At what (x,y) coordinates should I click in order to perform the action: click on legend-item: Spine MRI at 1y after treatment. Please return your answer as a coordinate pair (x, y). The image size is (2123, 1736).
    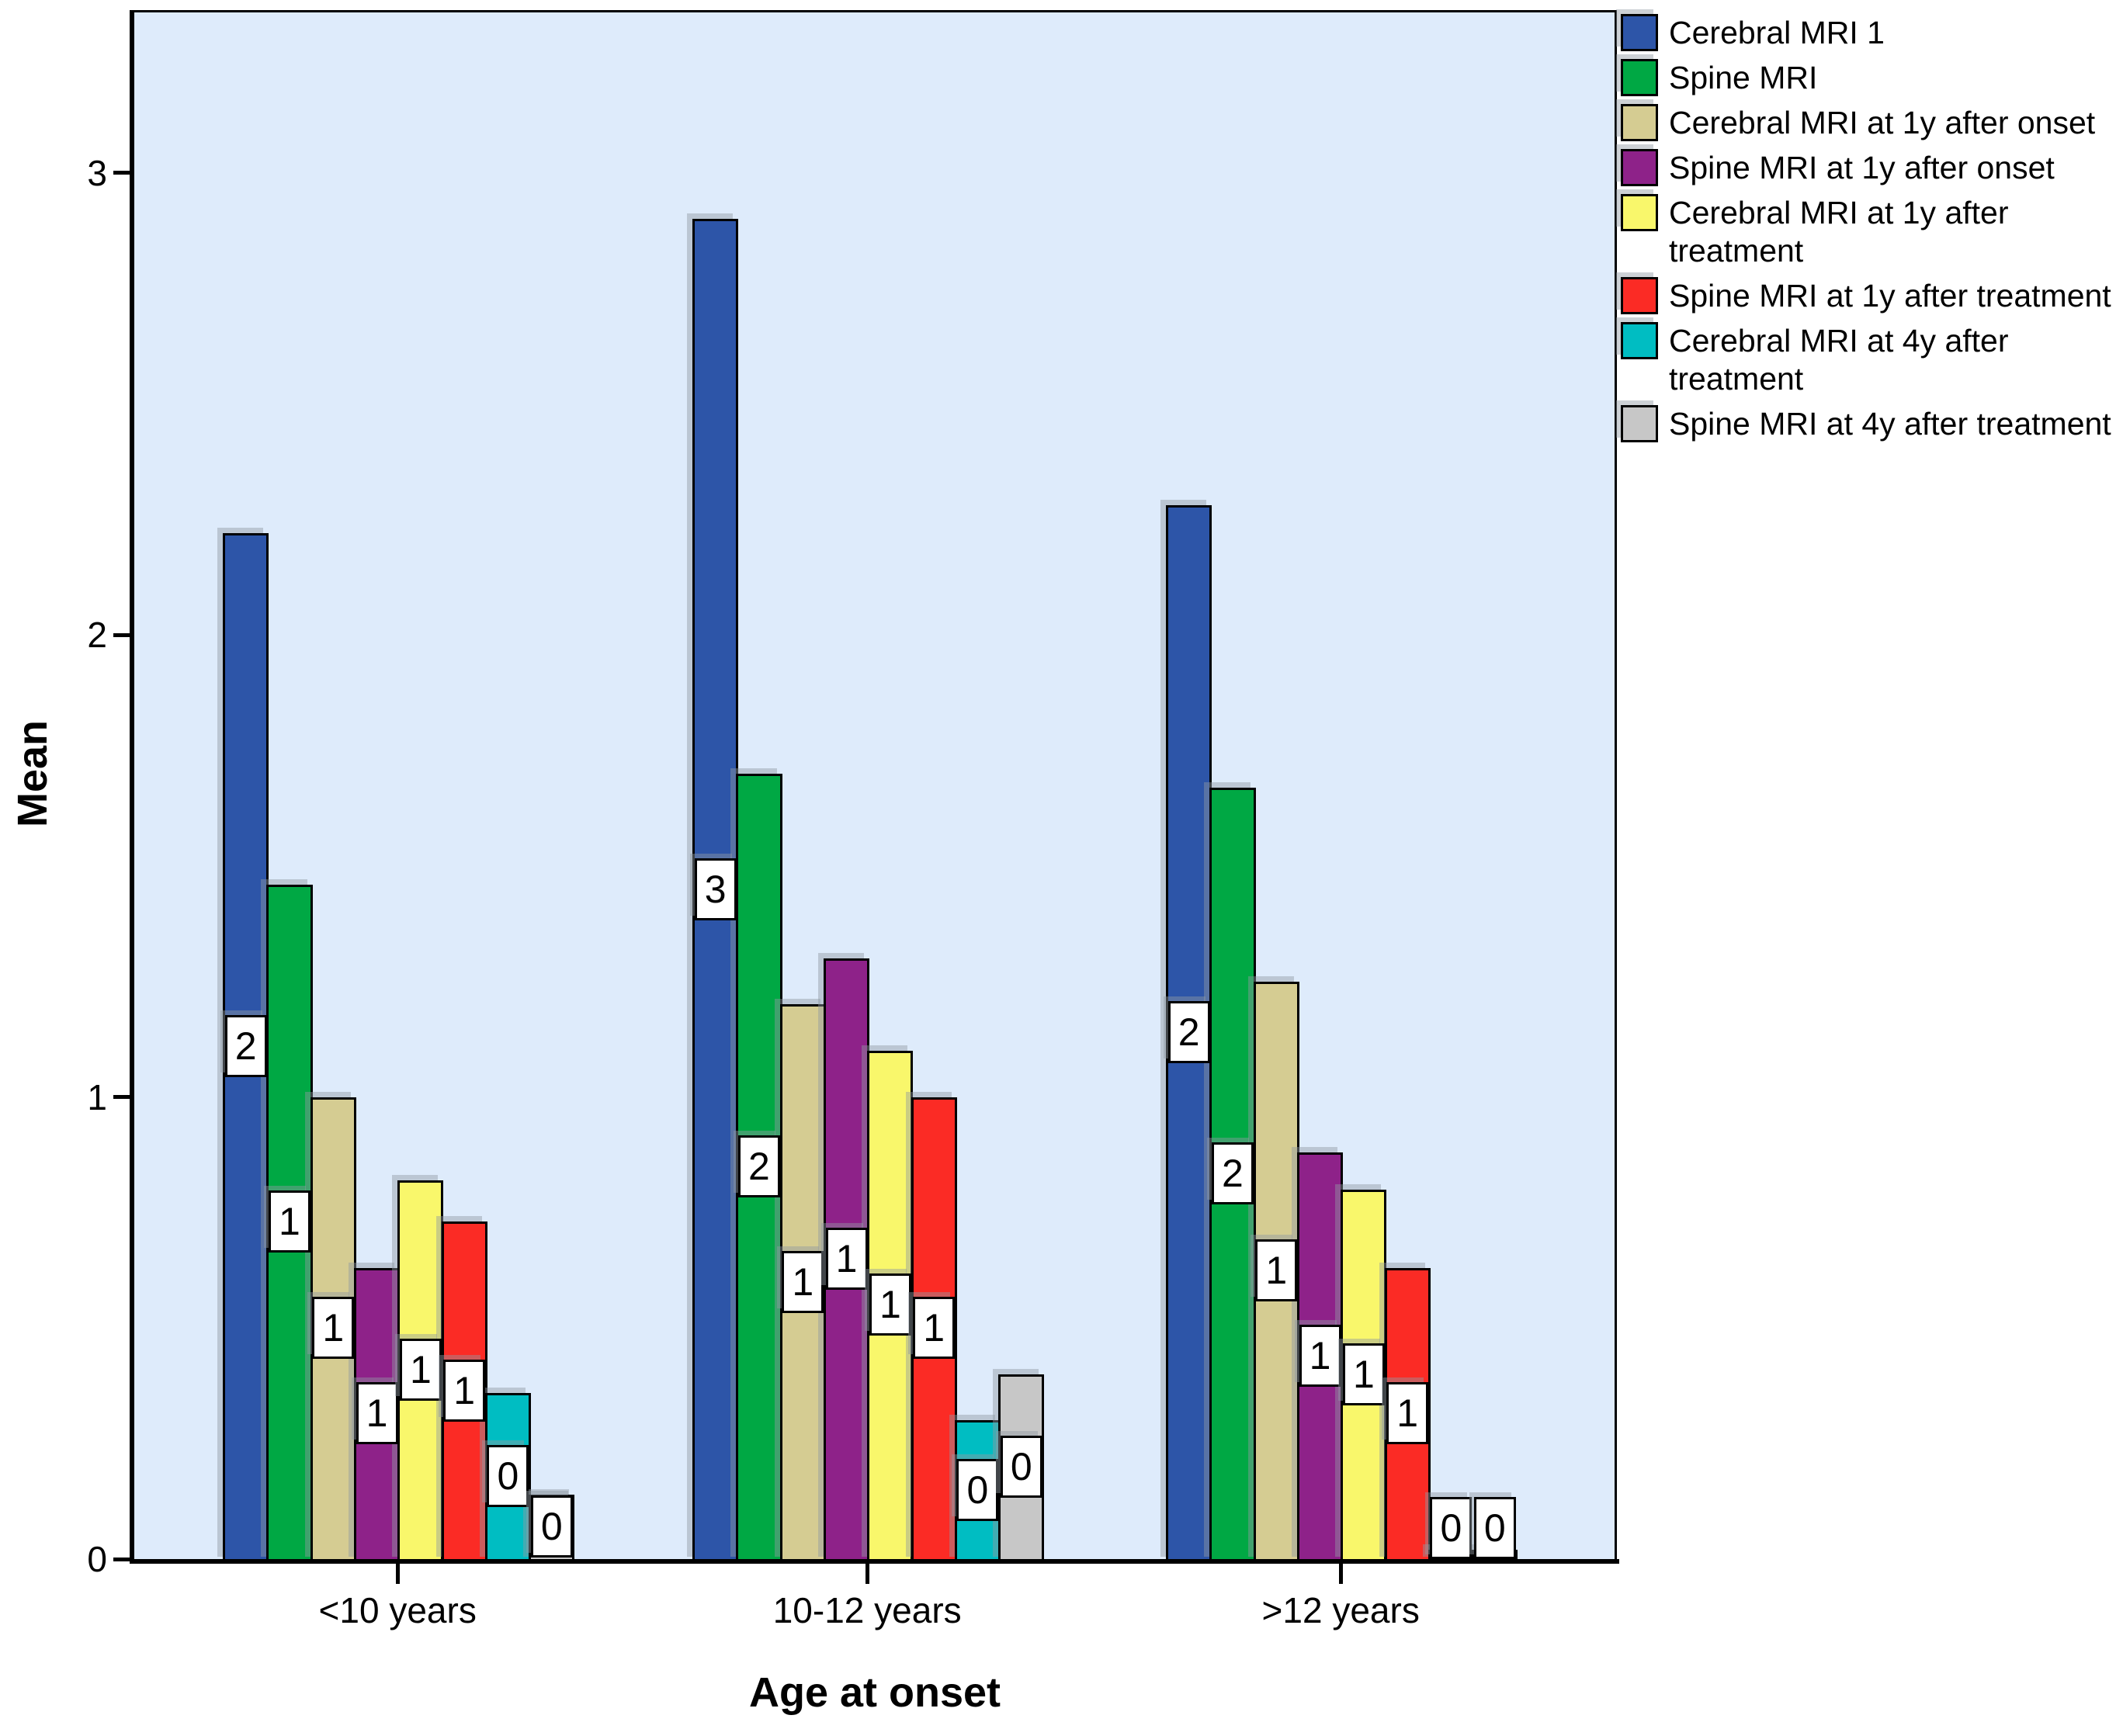
    Looking at the image, I should click on (1872, 296).